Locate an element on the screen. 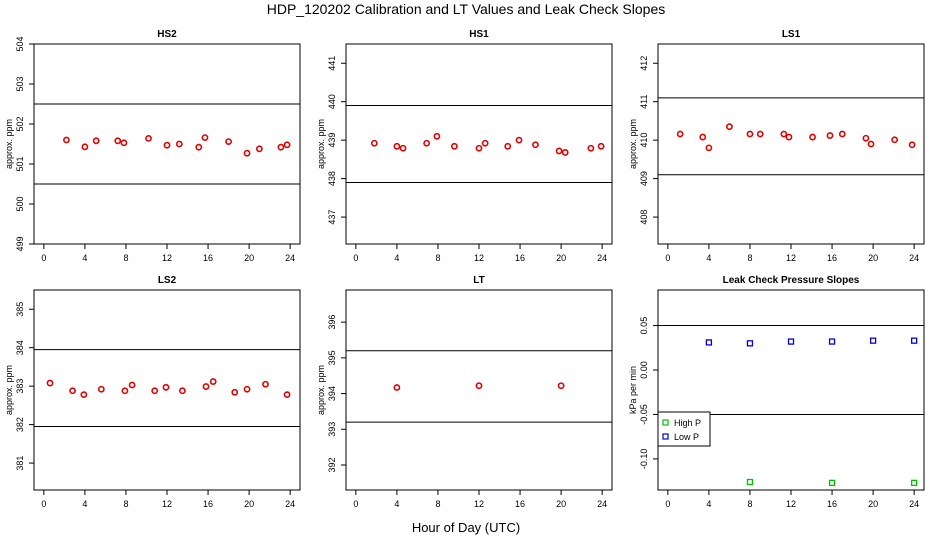 This screenshot has height=540, width=936. y-tick-label: 499 is located at coordinates (20, 243).